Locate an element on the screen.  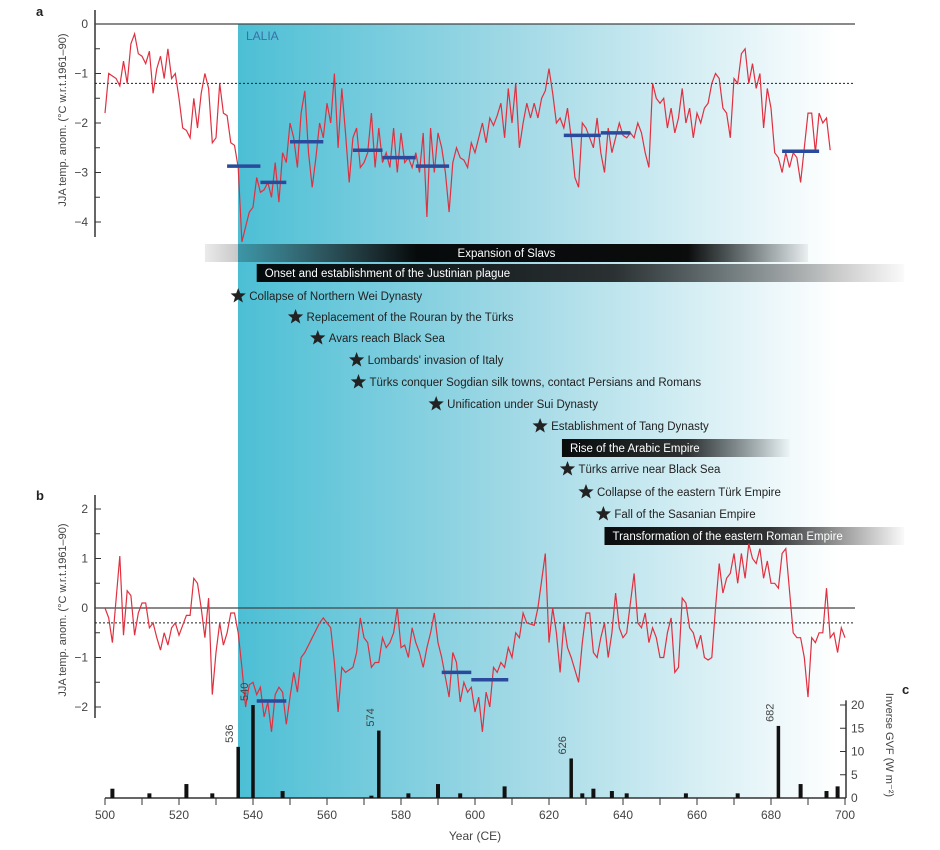
right-y-tick-label: 20 is located at coordinates (858, 705).